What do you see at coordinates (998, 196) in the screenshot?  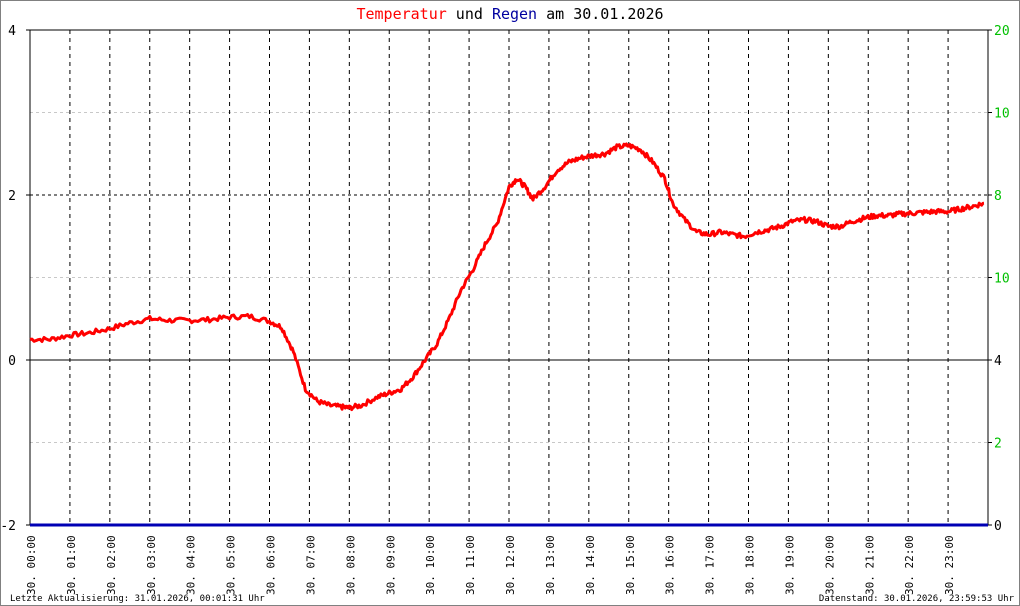 I see `right-tick-label: 8` at bounding box center [998, 196].